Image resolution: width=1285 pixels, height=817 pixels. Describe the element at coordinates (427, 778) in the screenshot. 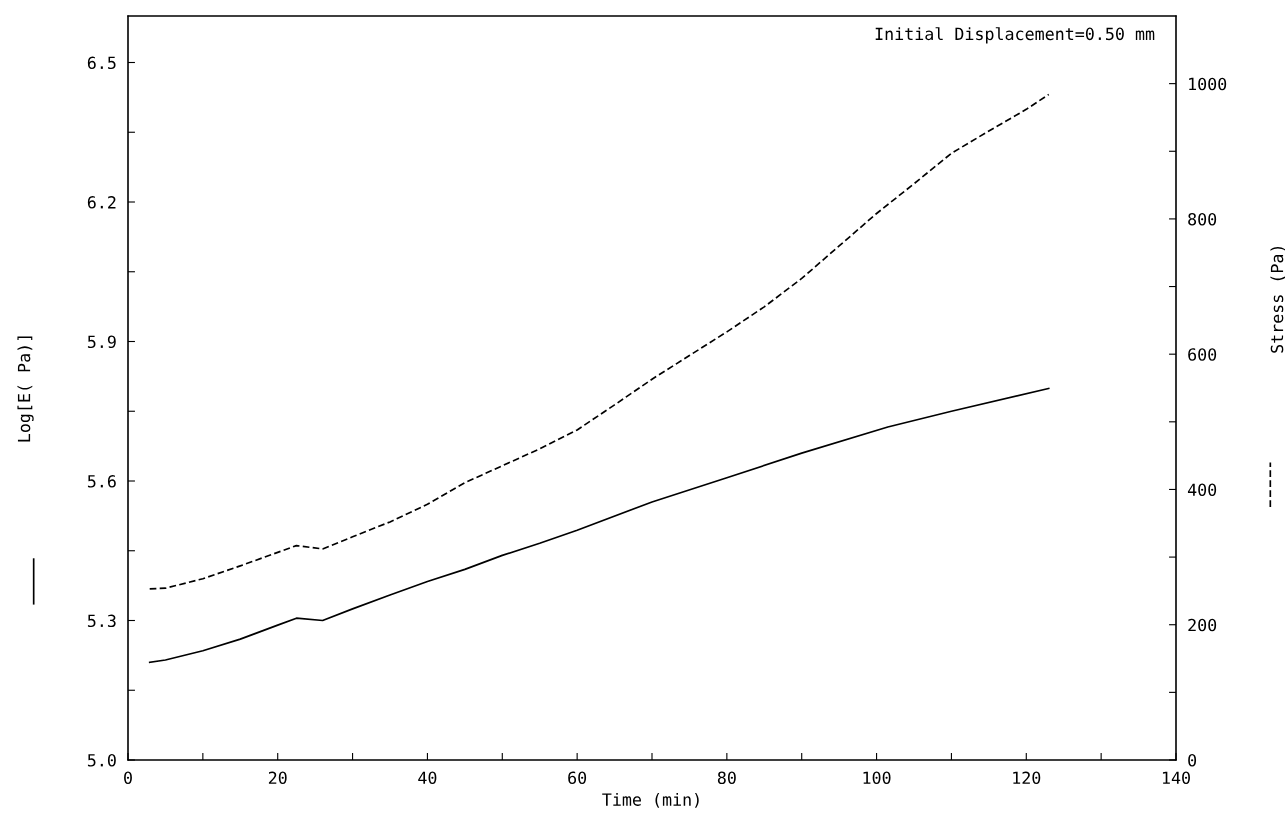

I see `x-tick-label: 40` at that location.